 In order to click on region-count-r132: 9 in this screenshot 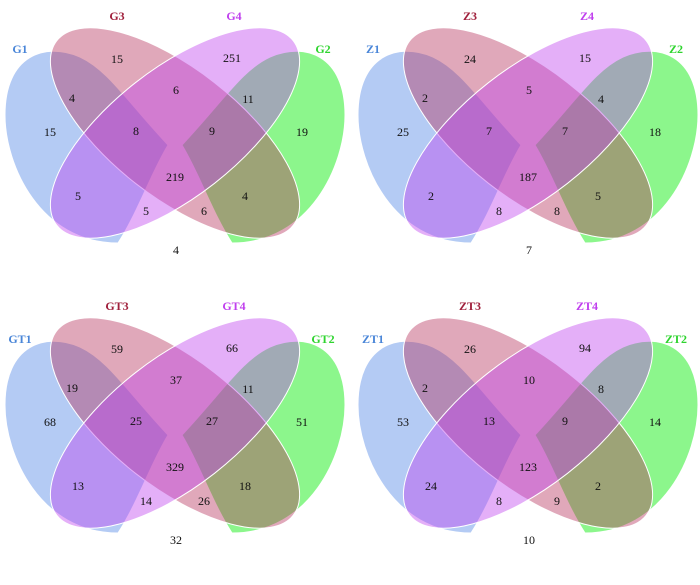, I will do `click(557, 501)`.